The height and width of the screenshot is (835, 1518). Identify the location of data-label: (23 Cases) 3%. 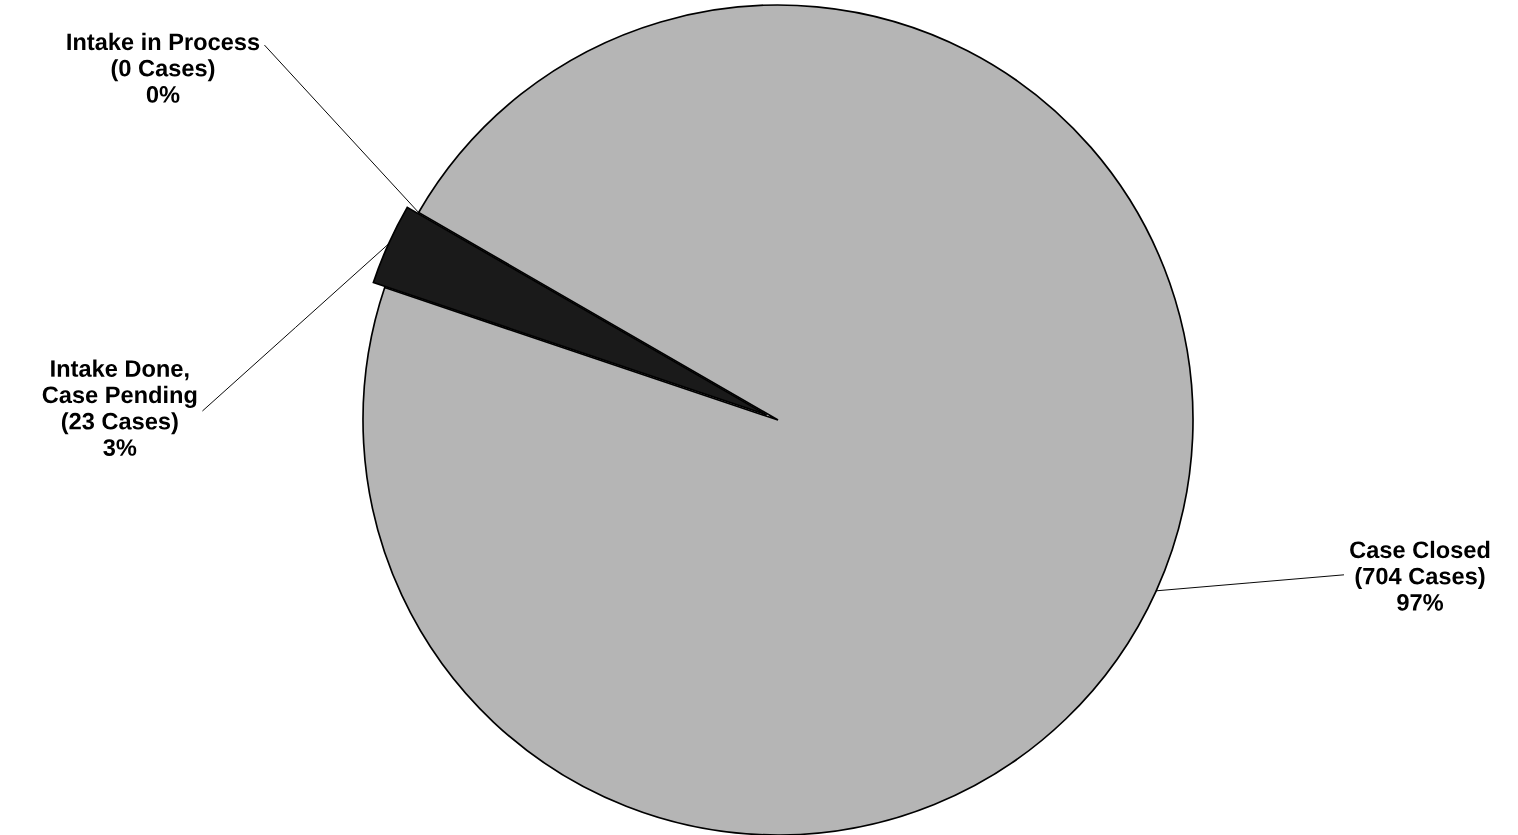
(119, 434).